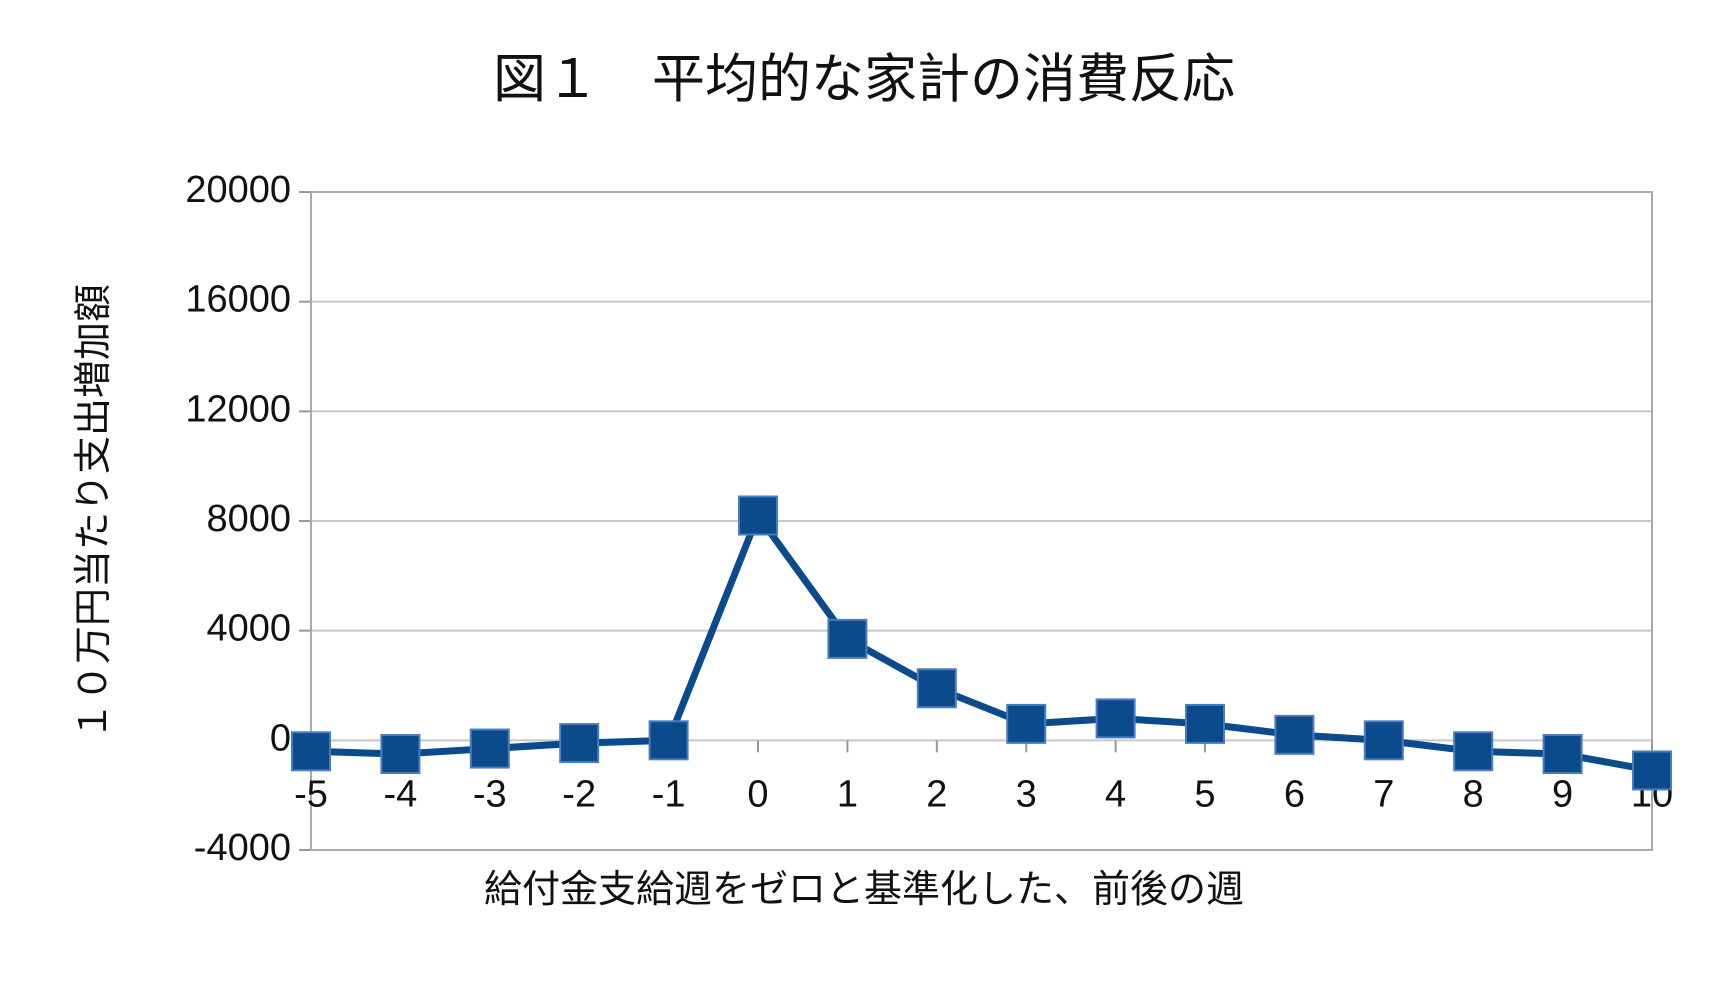  Describe the element at coordinates (669, 794) in the screenshot. I see `x-tick-label: -1` at that location.